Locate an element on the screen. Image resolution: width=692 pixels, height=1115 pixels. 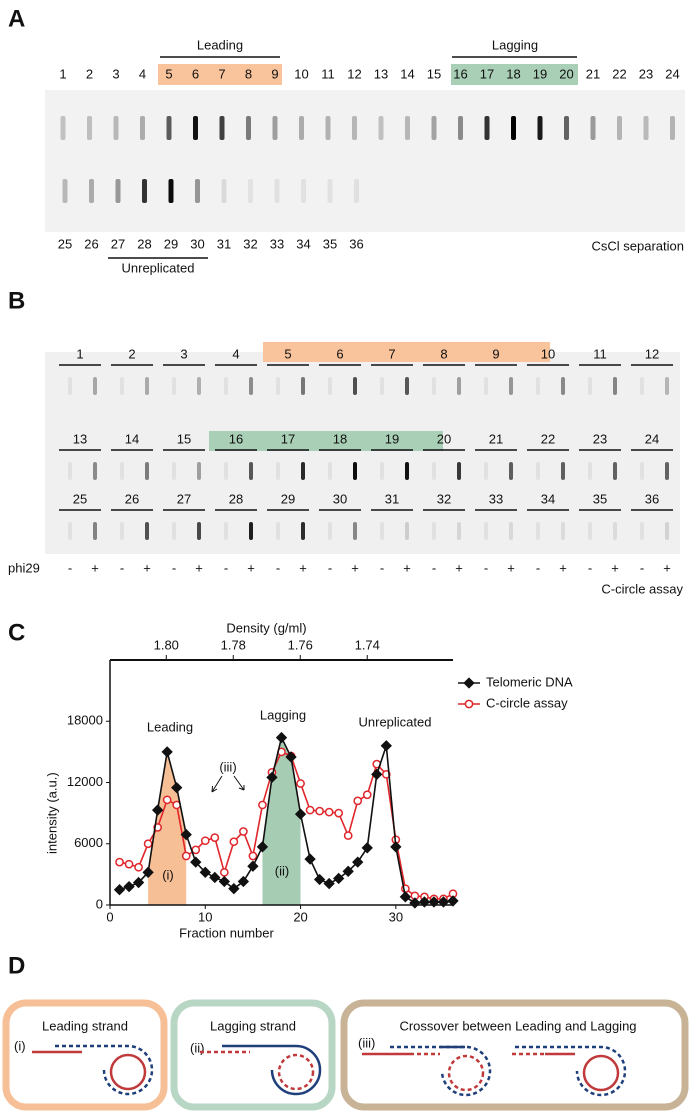
lane-number: 5 is located at coordinates (287, 353).